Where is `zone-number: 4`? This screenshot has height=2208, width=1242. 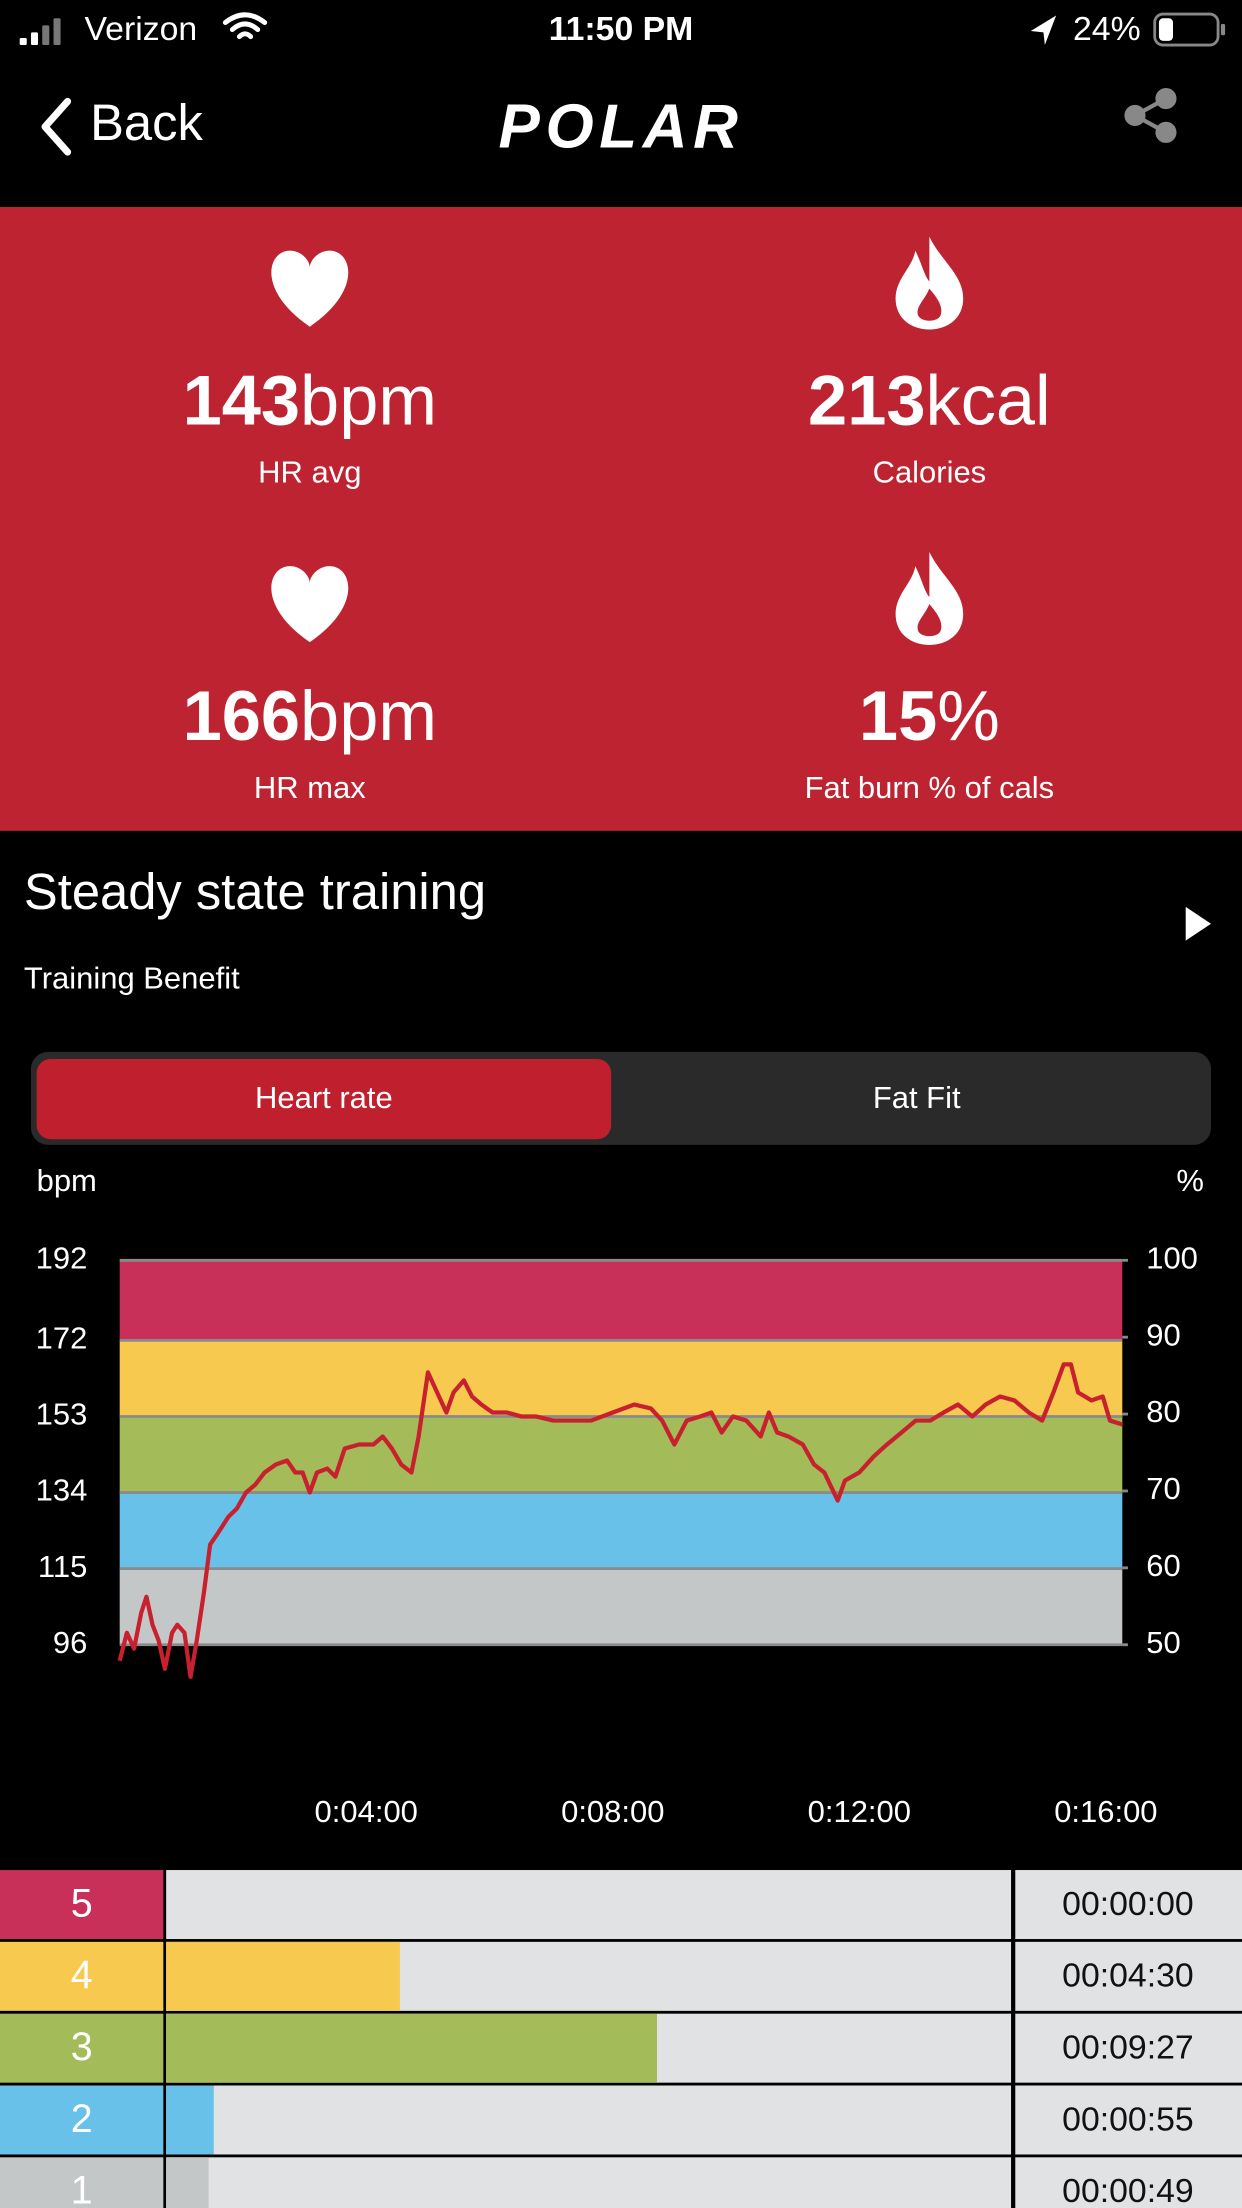
zone-number: 4 is located at coordinates (82, 1975).